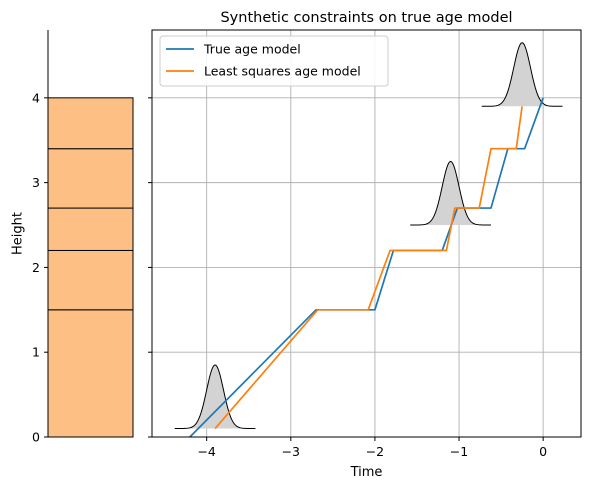 This screenshot has width=589, height=490. I want to click on chart-title: Synthetic constraints on true age model, so click(366, 18).